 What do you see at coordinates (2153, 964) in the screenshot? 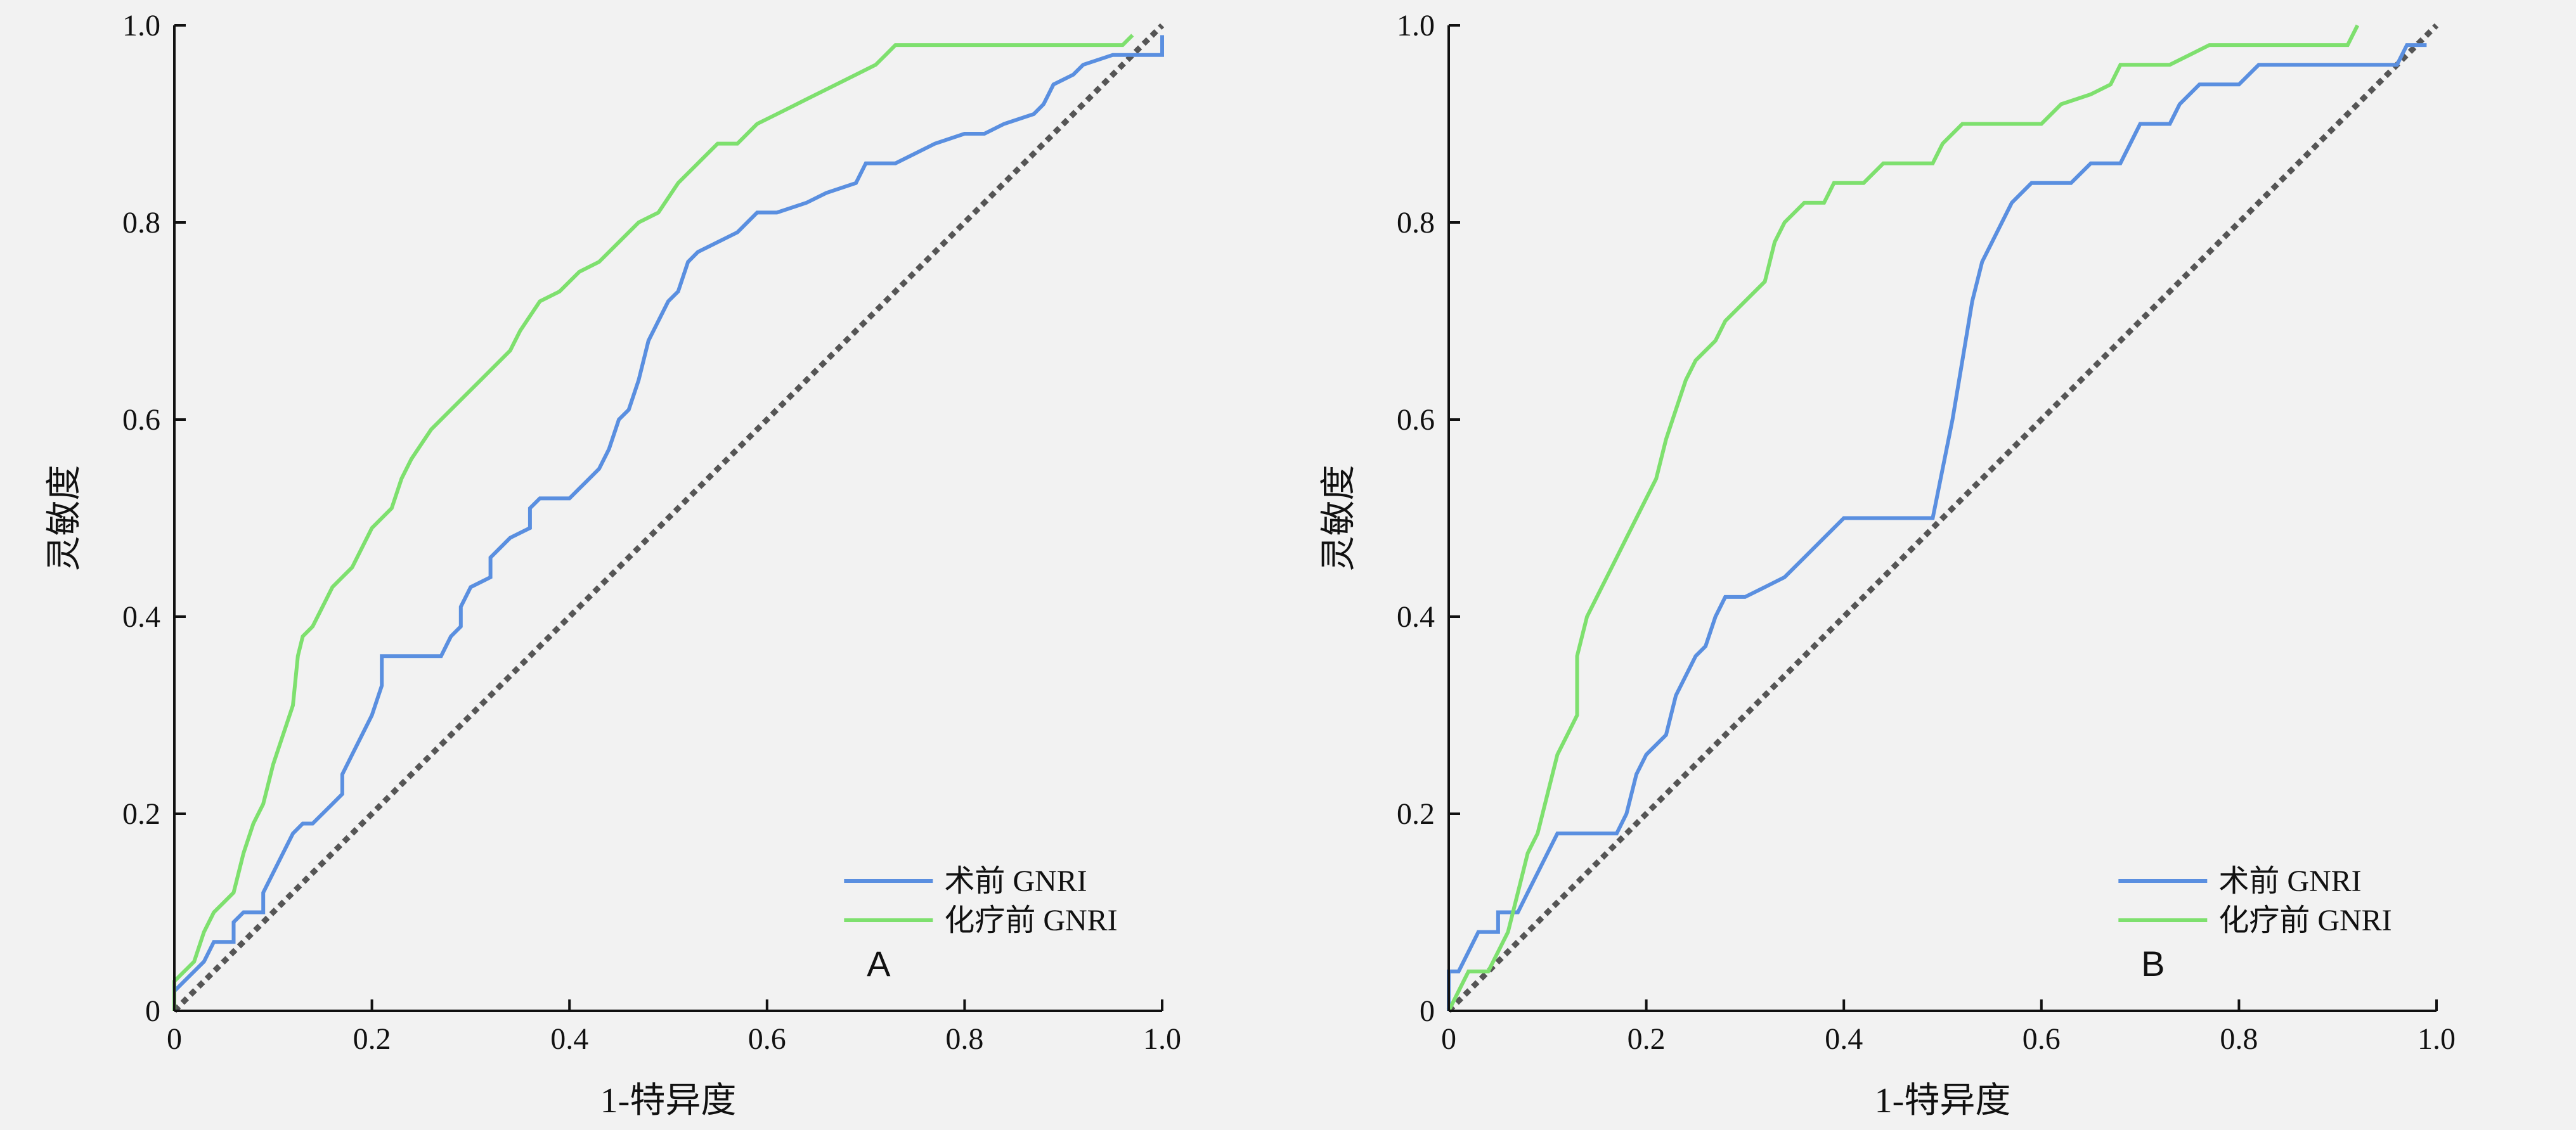
I see `panel-label: B` at bounding box center [2153, 964].